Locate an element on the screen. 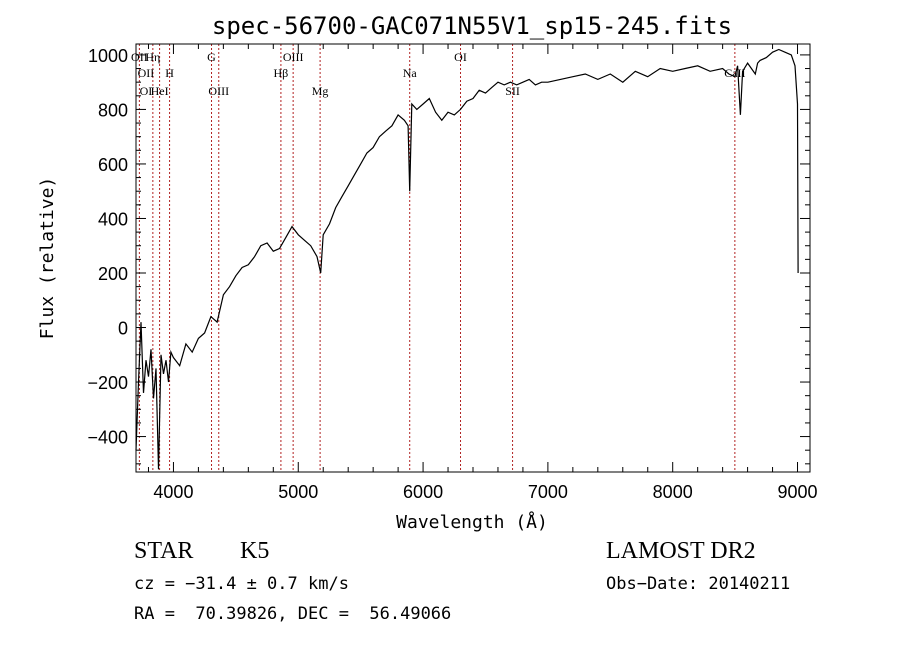 The image size is (900, 649). x-tick-label: 8000 is located at coordinates (673, 492).